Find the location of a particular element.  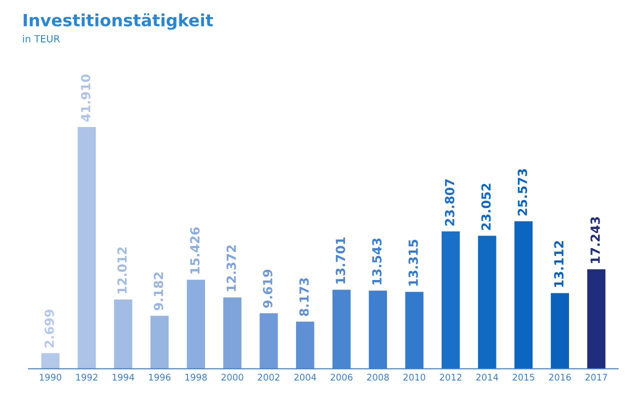

x-tick-label: 1996 is located at coordinates (159, 377).